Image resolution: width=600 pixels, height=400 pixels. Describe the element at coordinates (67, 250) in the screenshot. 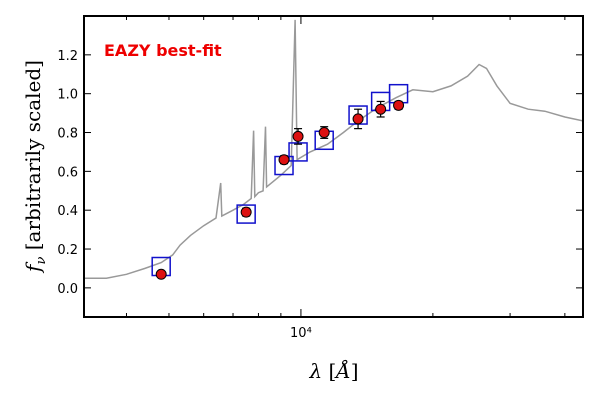

I see `y-tick-label: 0.2` at that location.